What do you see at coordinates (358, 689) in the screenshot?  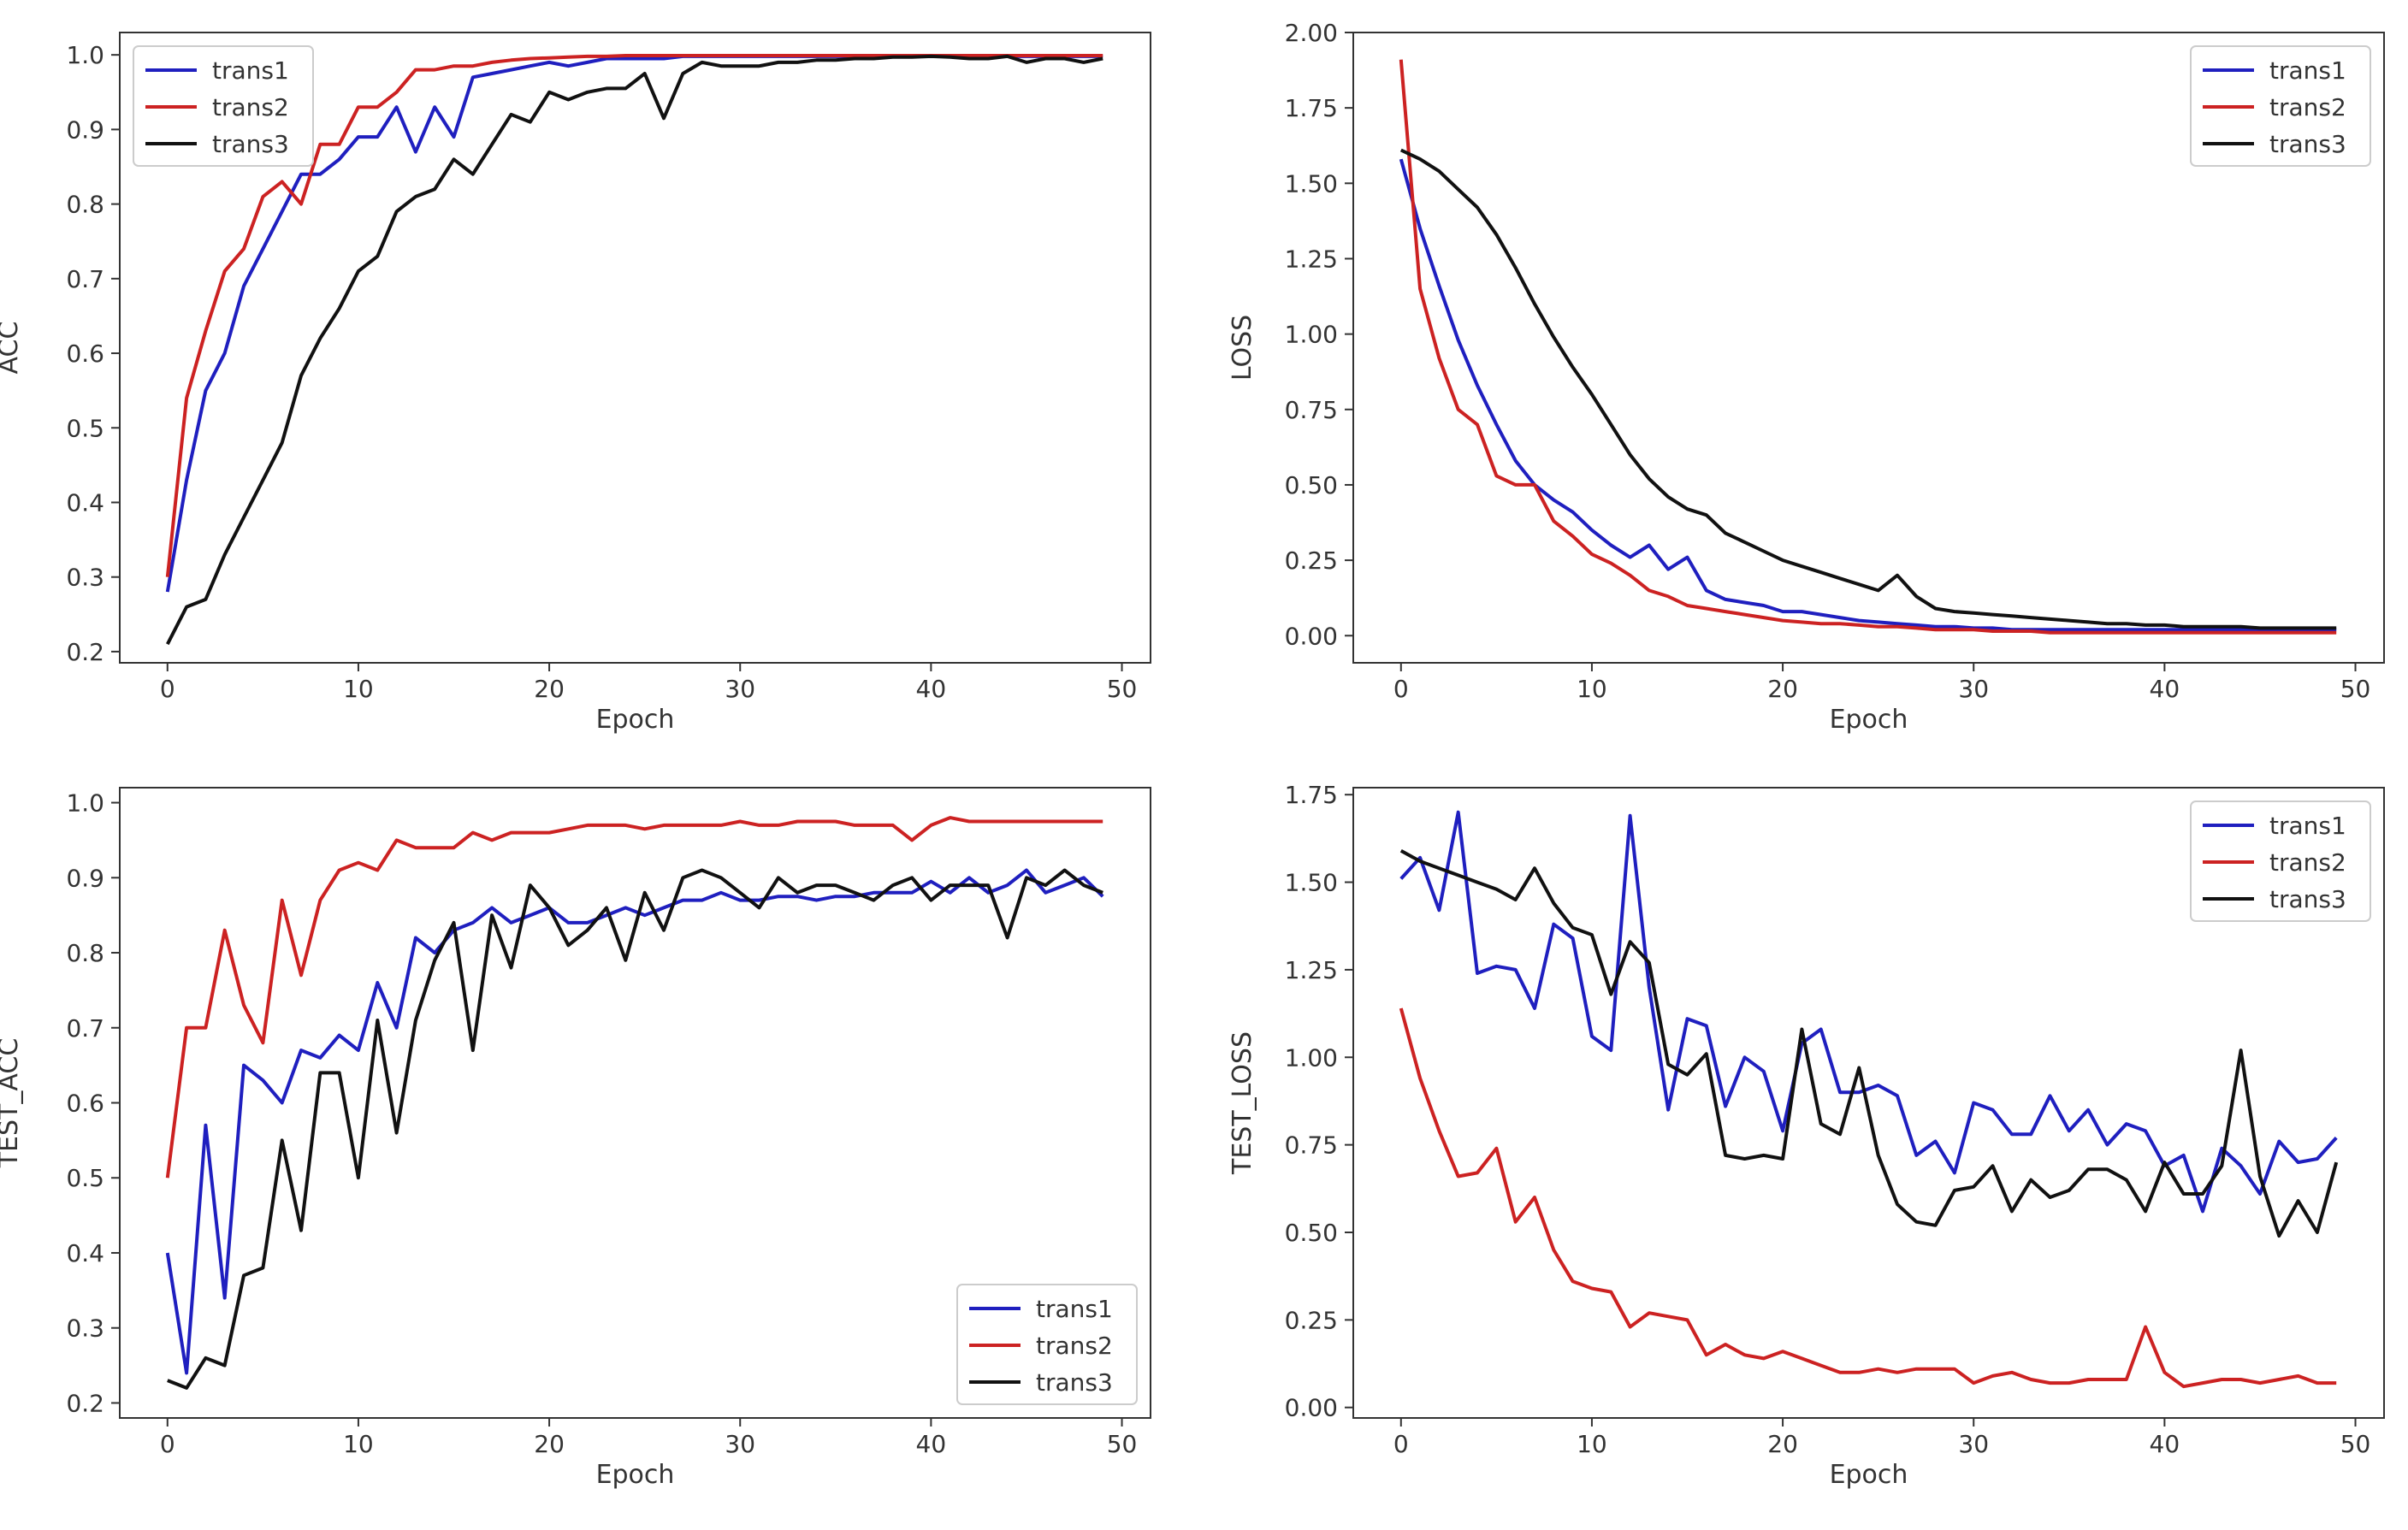 I see `train-acc-x-tick-label: 10` at bounding box center [358, 689].